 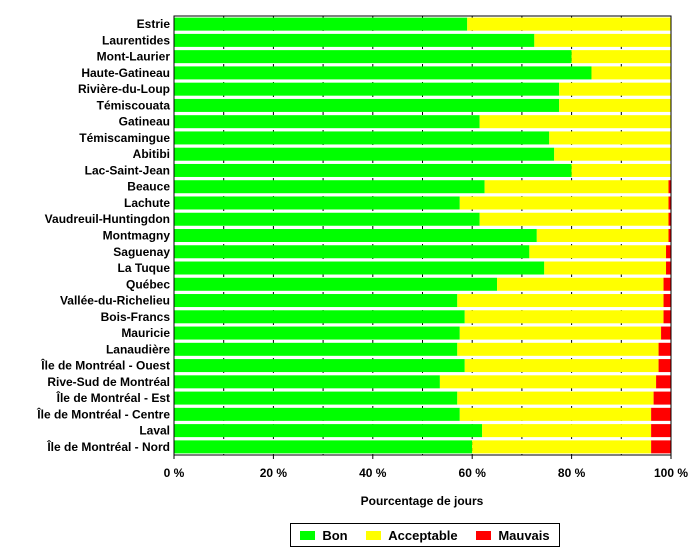 I want to click on legend-label-acceptable: Acceptable, so click(x=423, y=535).